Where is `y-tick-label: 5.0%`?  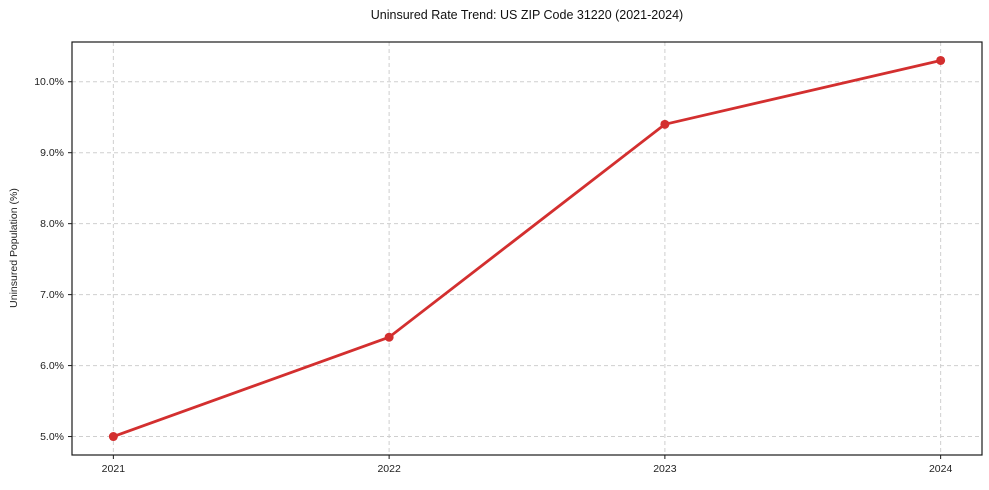 y-tick-label: 5.0% is located at coordinates (52, 437).